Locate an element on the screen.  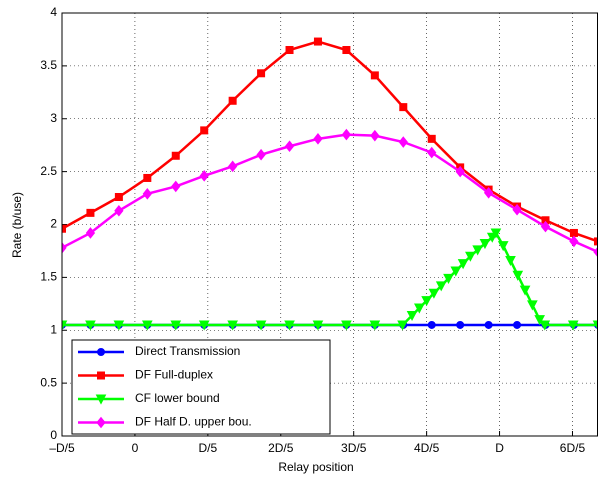
x-tick-label: 2D/5 is located at coordinates (281, 448).